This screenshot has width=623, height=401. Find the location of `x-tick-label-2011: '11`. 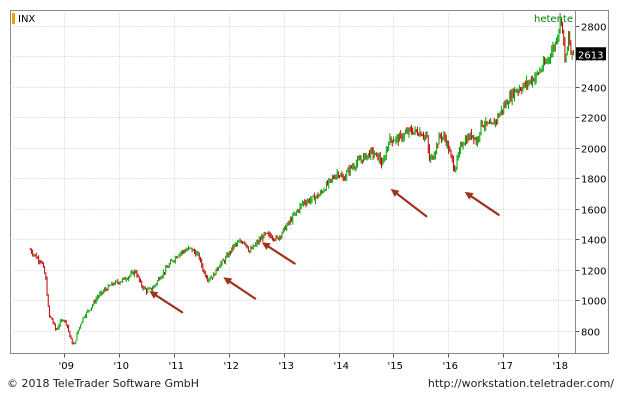

x-tick-label-2011: '11 is located at coordinates (176, 366).